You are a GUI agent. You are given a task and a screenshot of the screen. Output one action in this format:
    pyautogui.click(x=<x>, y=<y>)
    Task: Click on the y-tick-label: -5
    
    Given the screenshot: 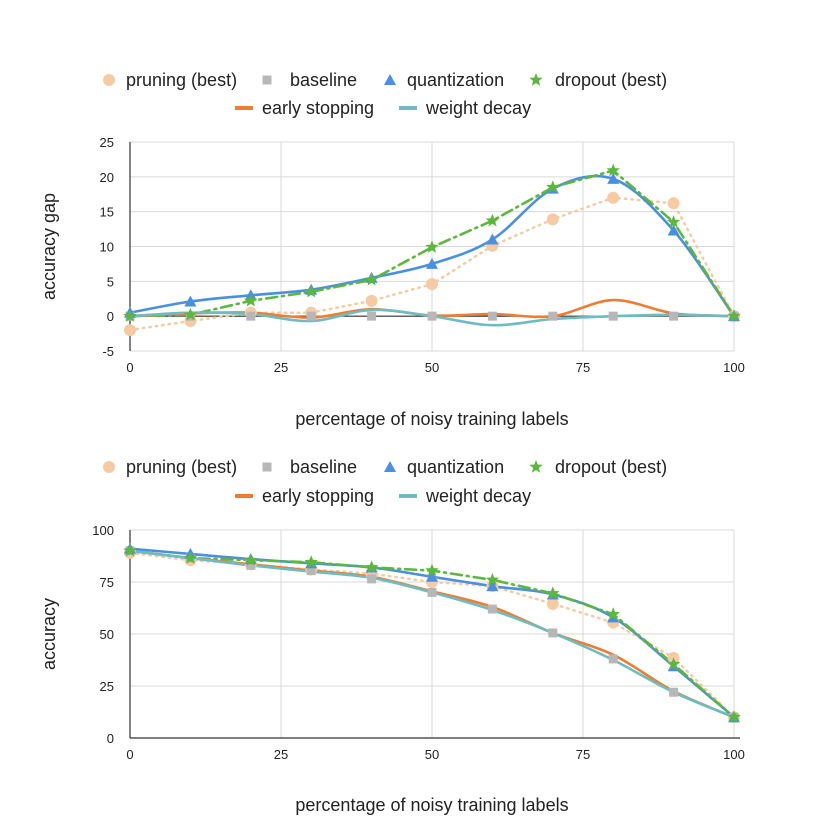 What is the action you would take?
    pyautogui.click(x=108, y=351)
    